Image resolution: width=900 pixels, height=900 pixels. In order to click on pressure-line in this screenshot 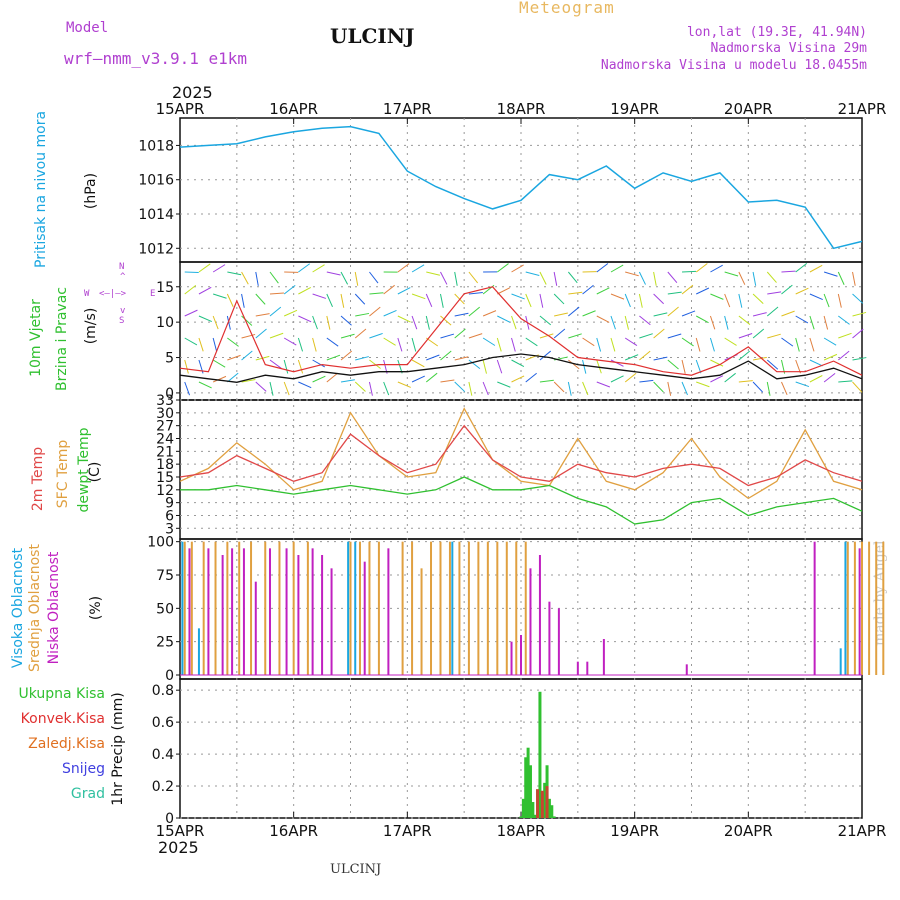, I will do `click(521, 187)`.